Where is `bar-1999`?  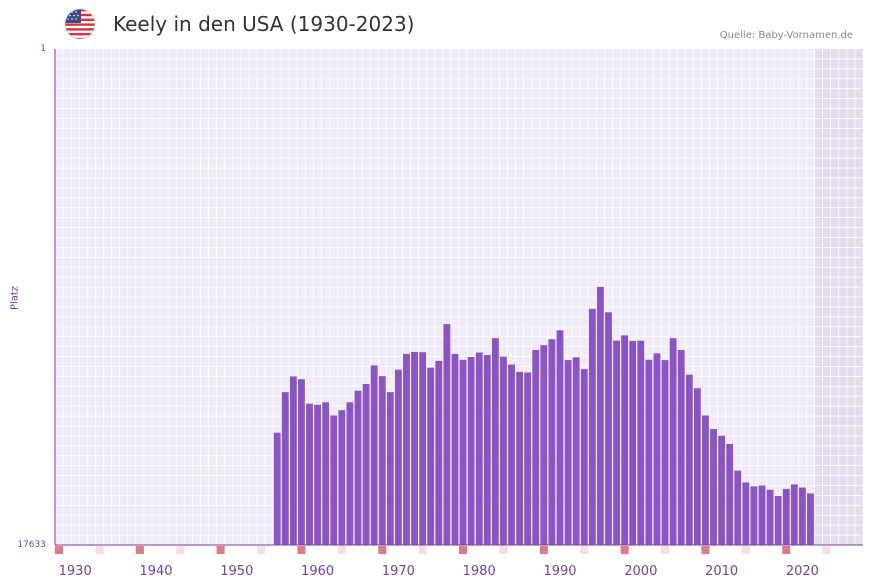 bar-1999 is located at coordinates (633, 442).